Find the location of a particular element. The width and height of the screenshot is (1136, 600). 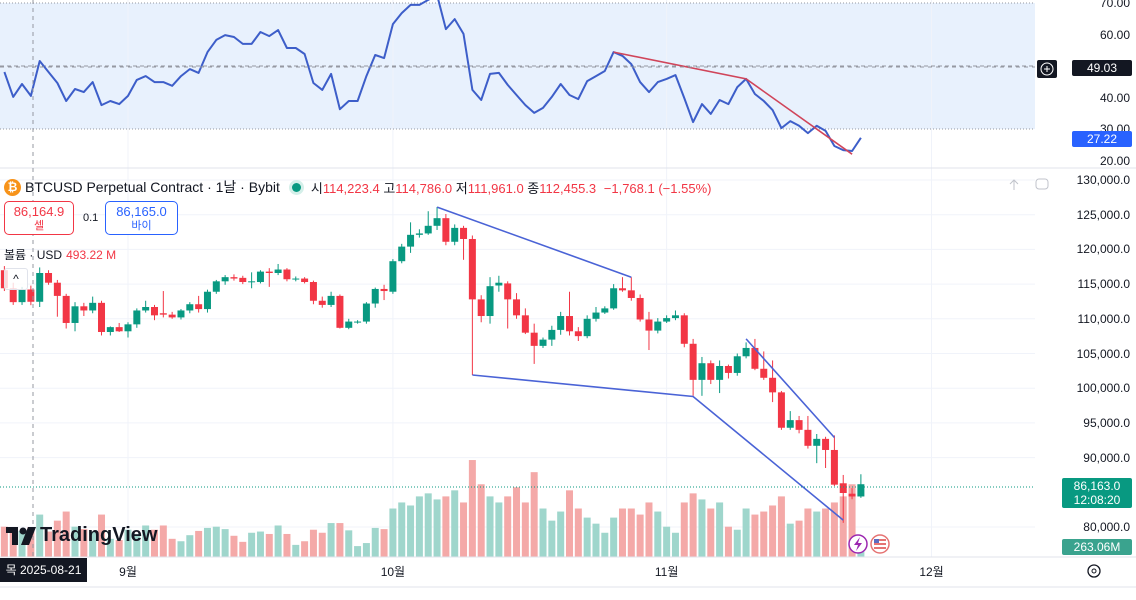

lightning-event-icon is located at coordinates (858, 544).